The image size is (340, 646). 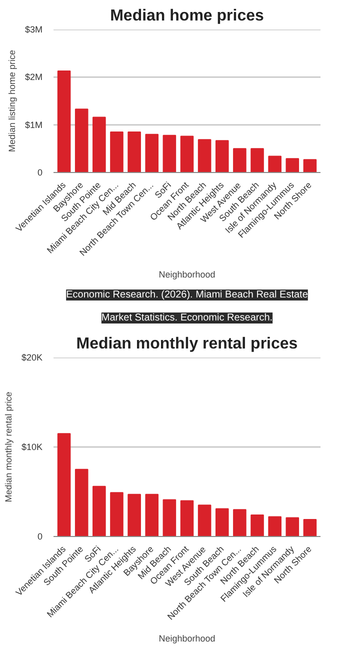 What do you see at coordinates (33, 29) in the screenshot?
I see `y-tick-label: $3M` at bounding box center [33, 29].